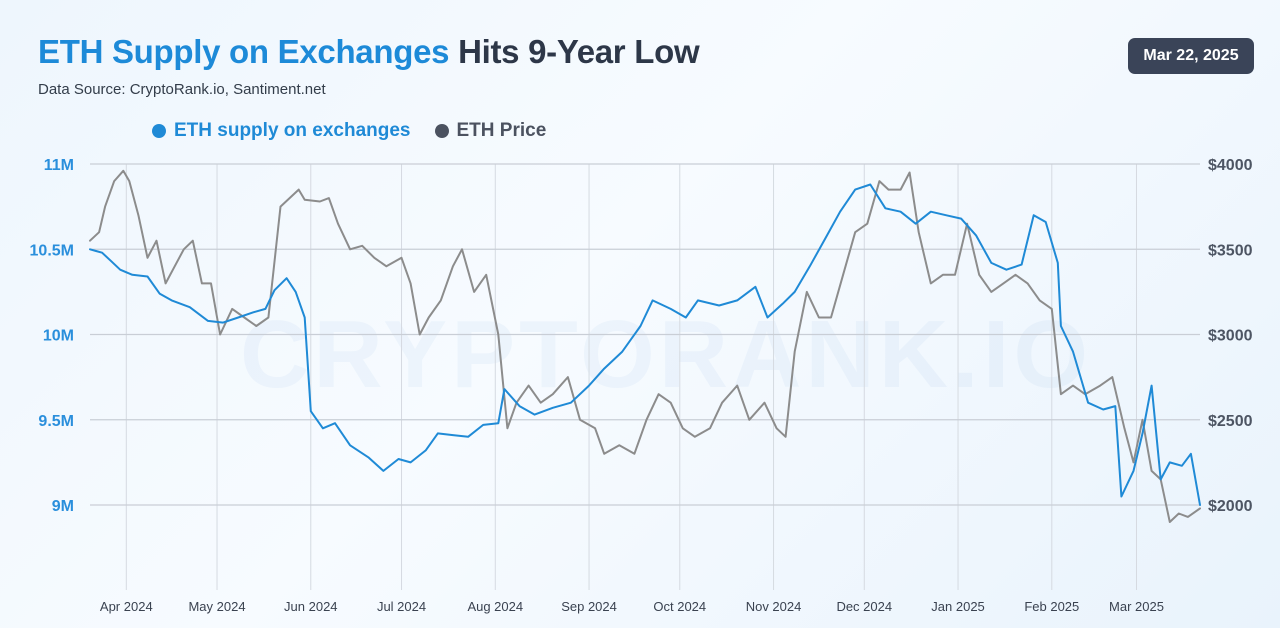  I want to click on y-right-tick-label: $3000, so click(1230, 336).